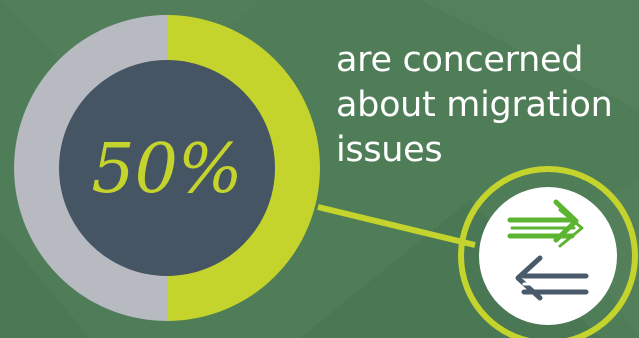 The height and width of the screenshot is (338, 639). What do you see at coordinates (396, 226) in the screenshot?
I see `connector-line` at bounding box center [396, 226].